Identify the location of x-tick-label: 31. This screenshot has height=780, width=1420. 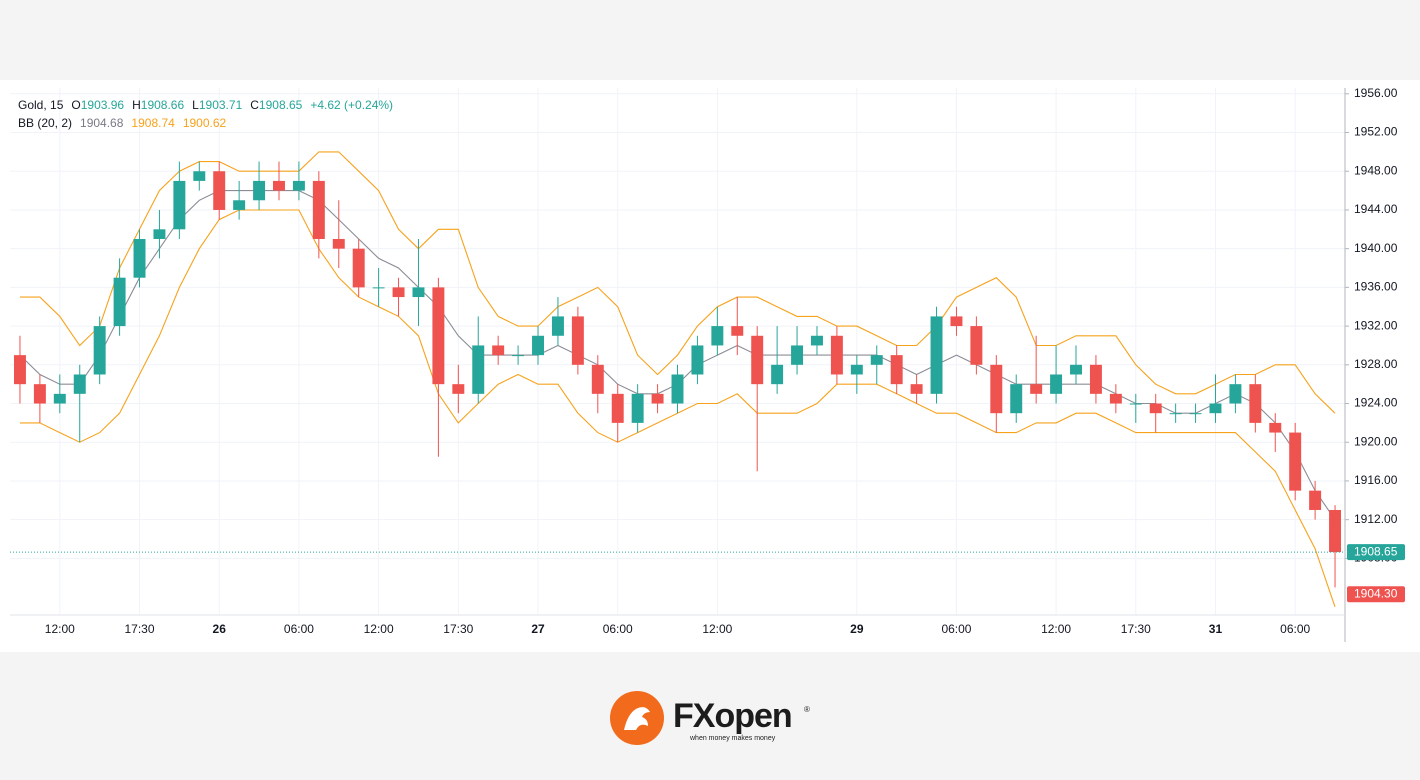
(1216, 629).